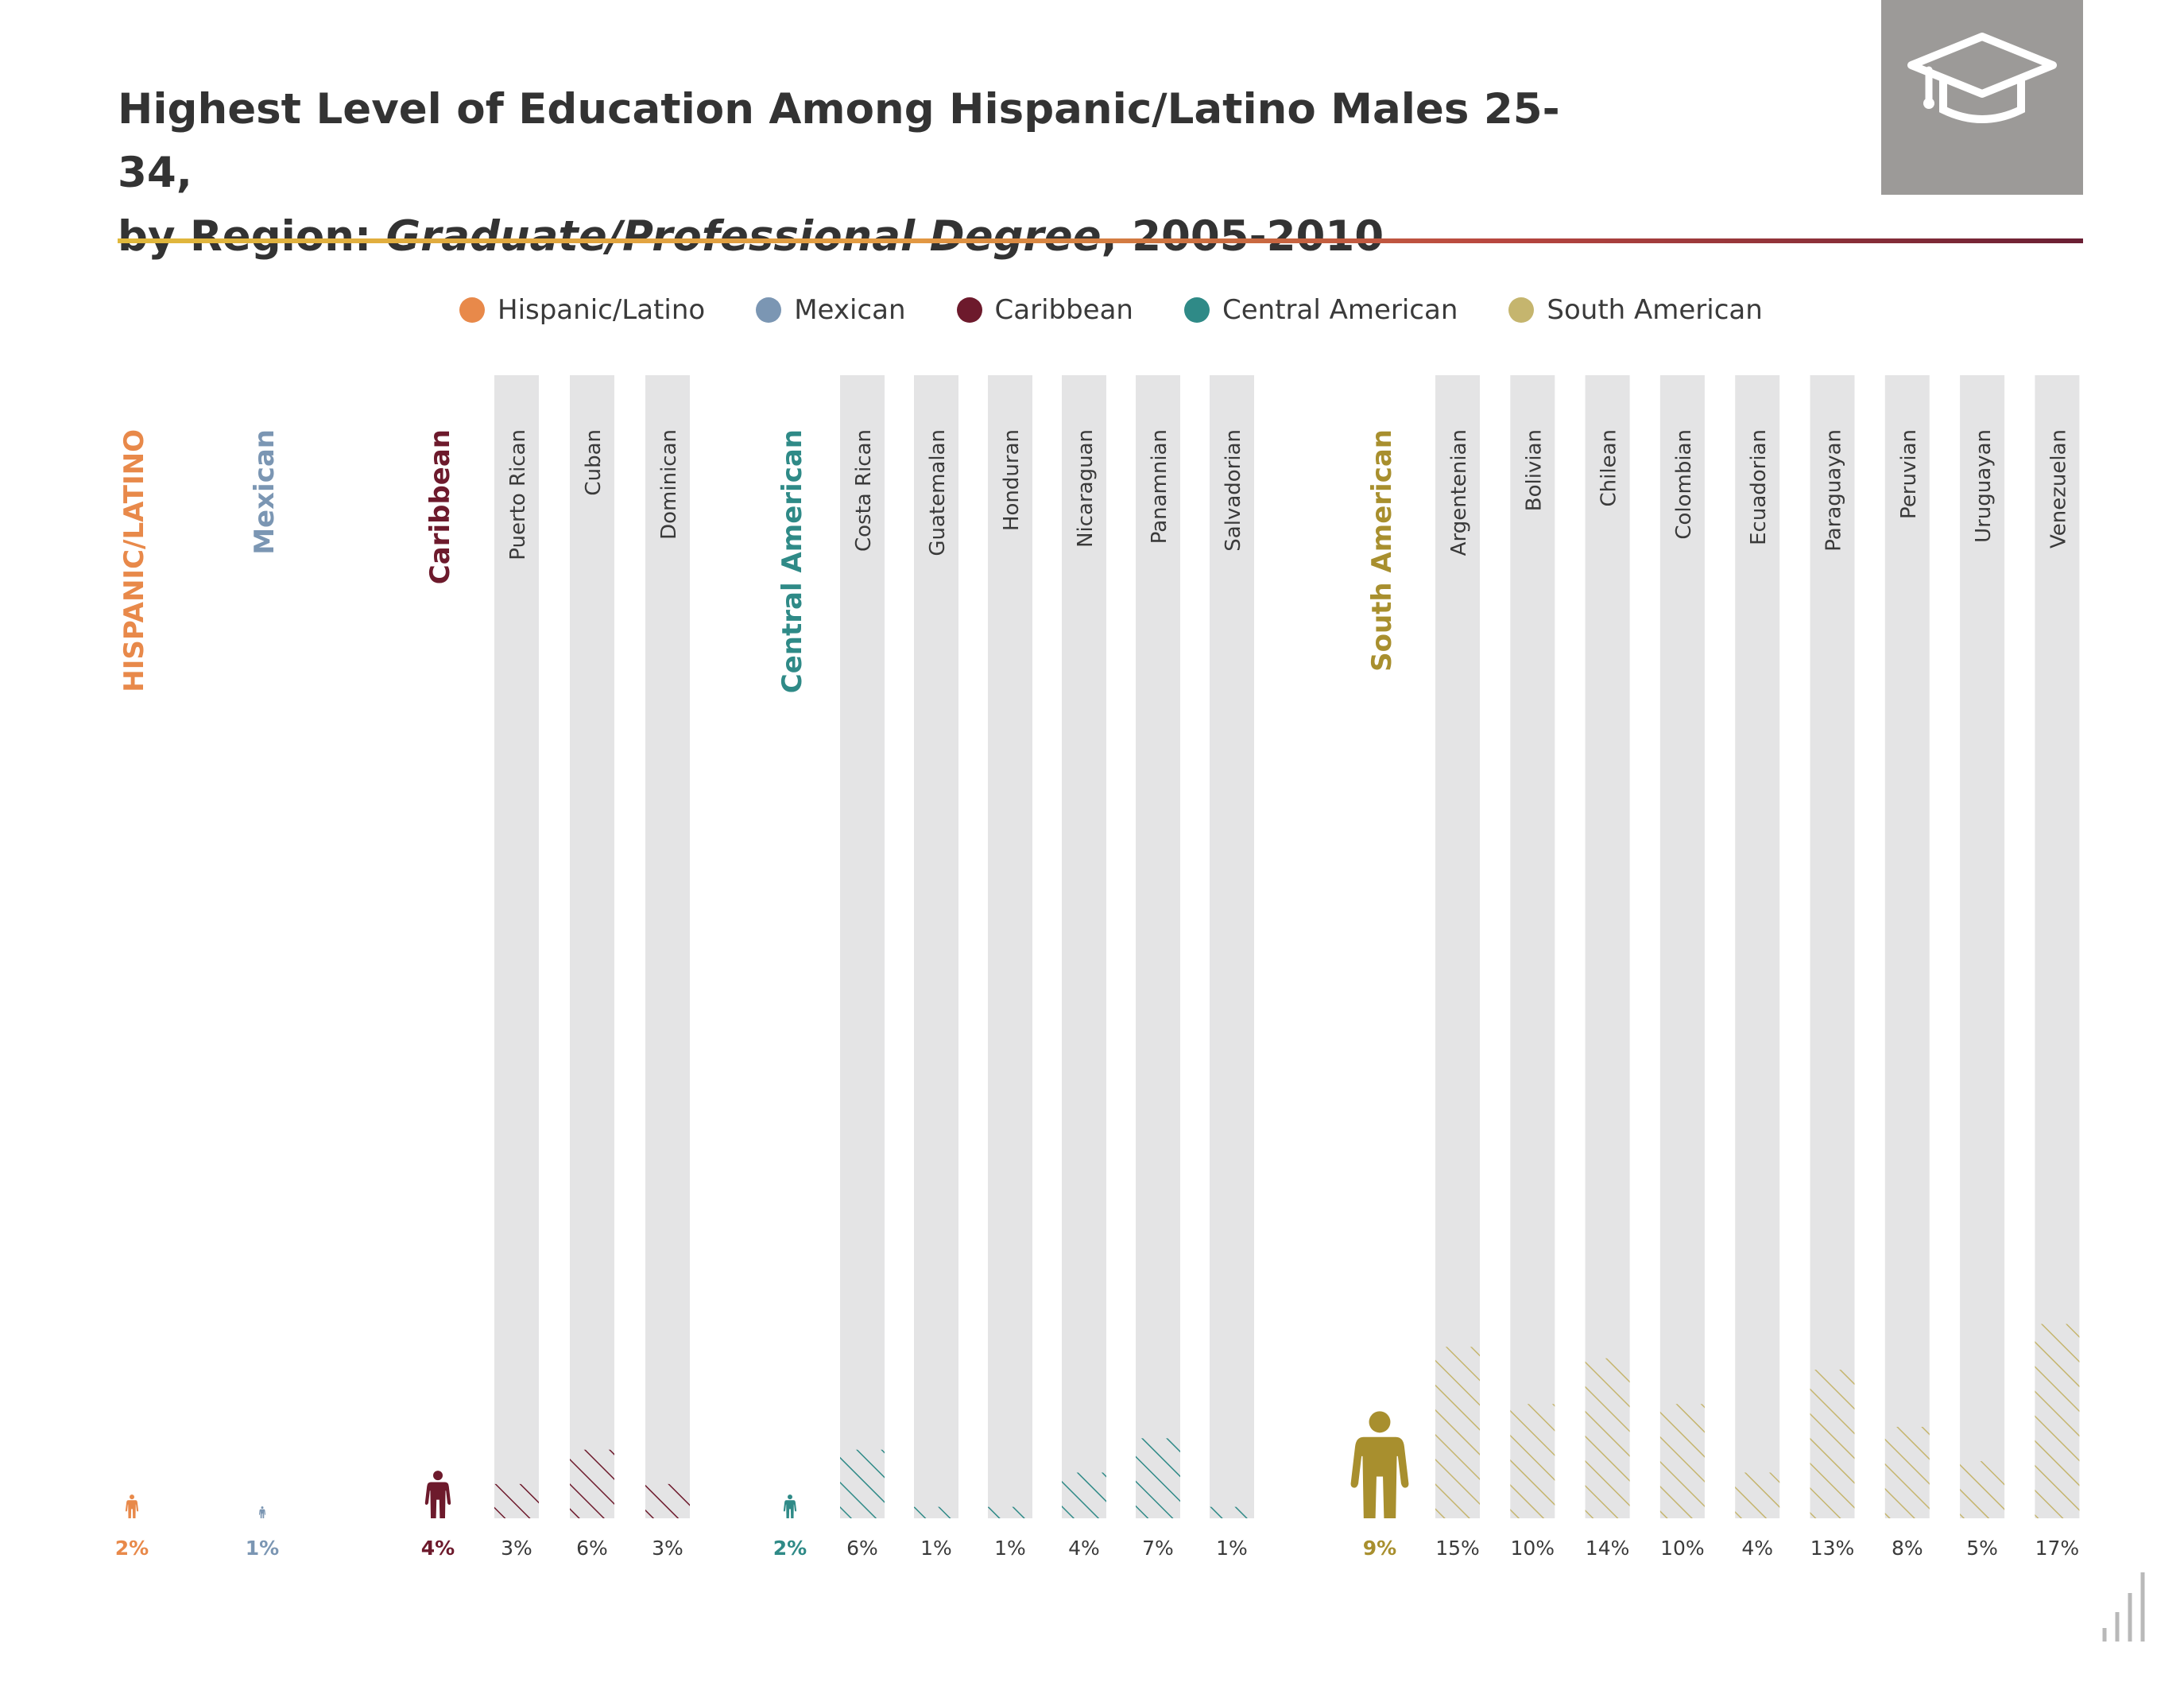 This screenshot has width=2184, height=1690. What do you see at coordinates (1457, 1432) in the screenshot?
I see `bar-argentenian` at bounding box center [1457, 1432].